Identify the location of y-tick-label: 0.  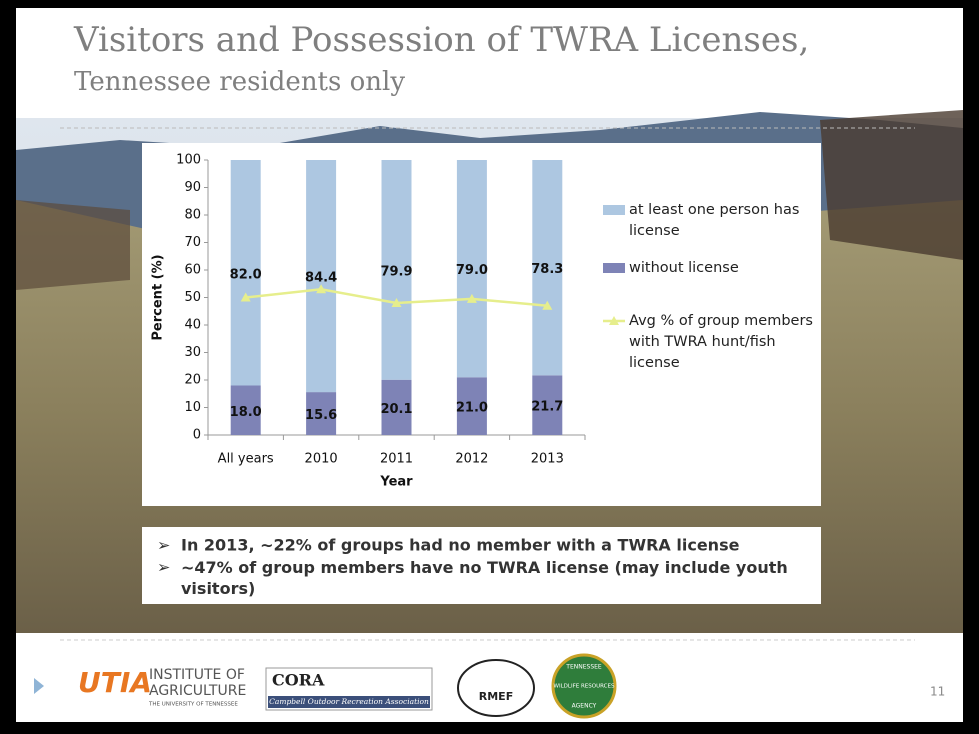
(197, 435).